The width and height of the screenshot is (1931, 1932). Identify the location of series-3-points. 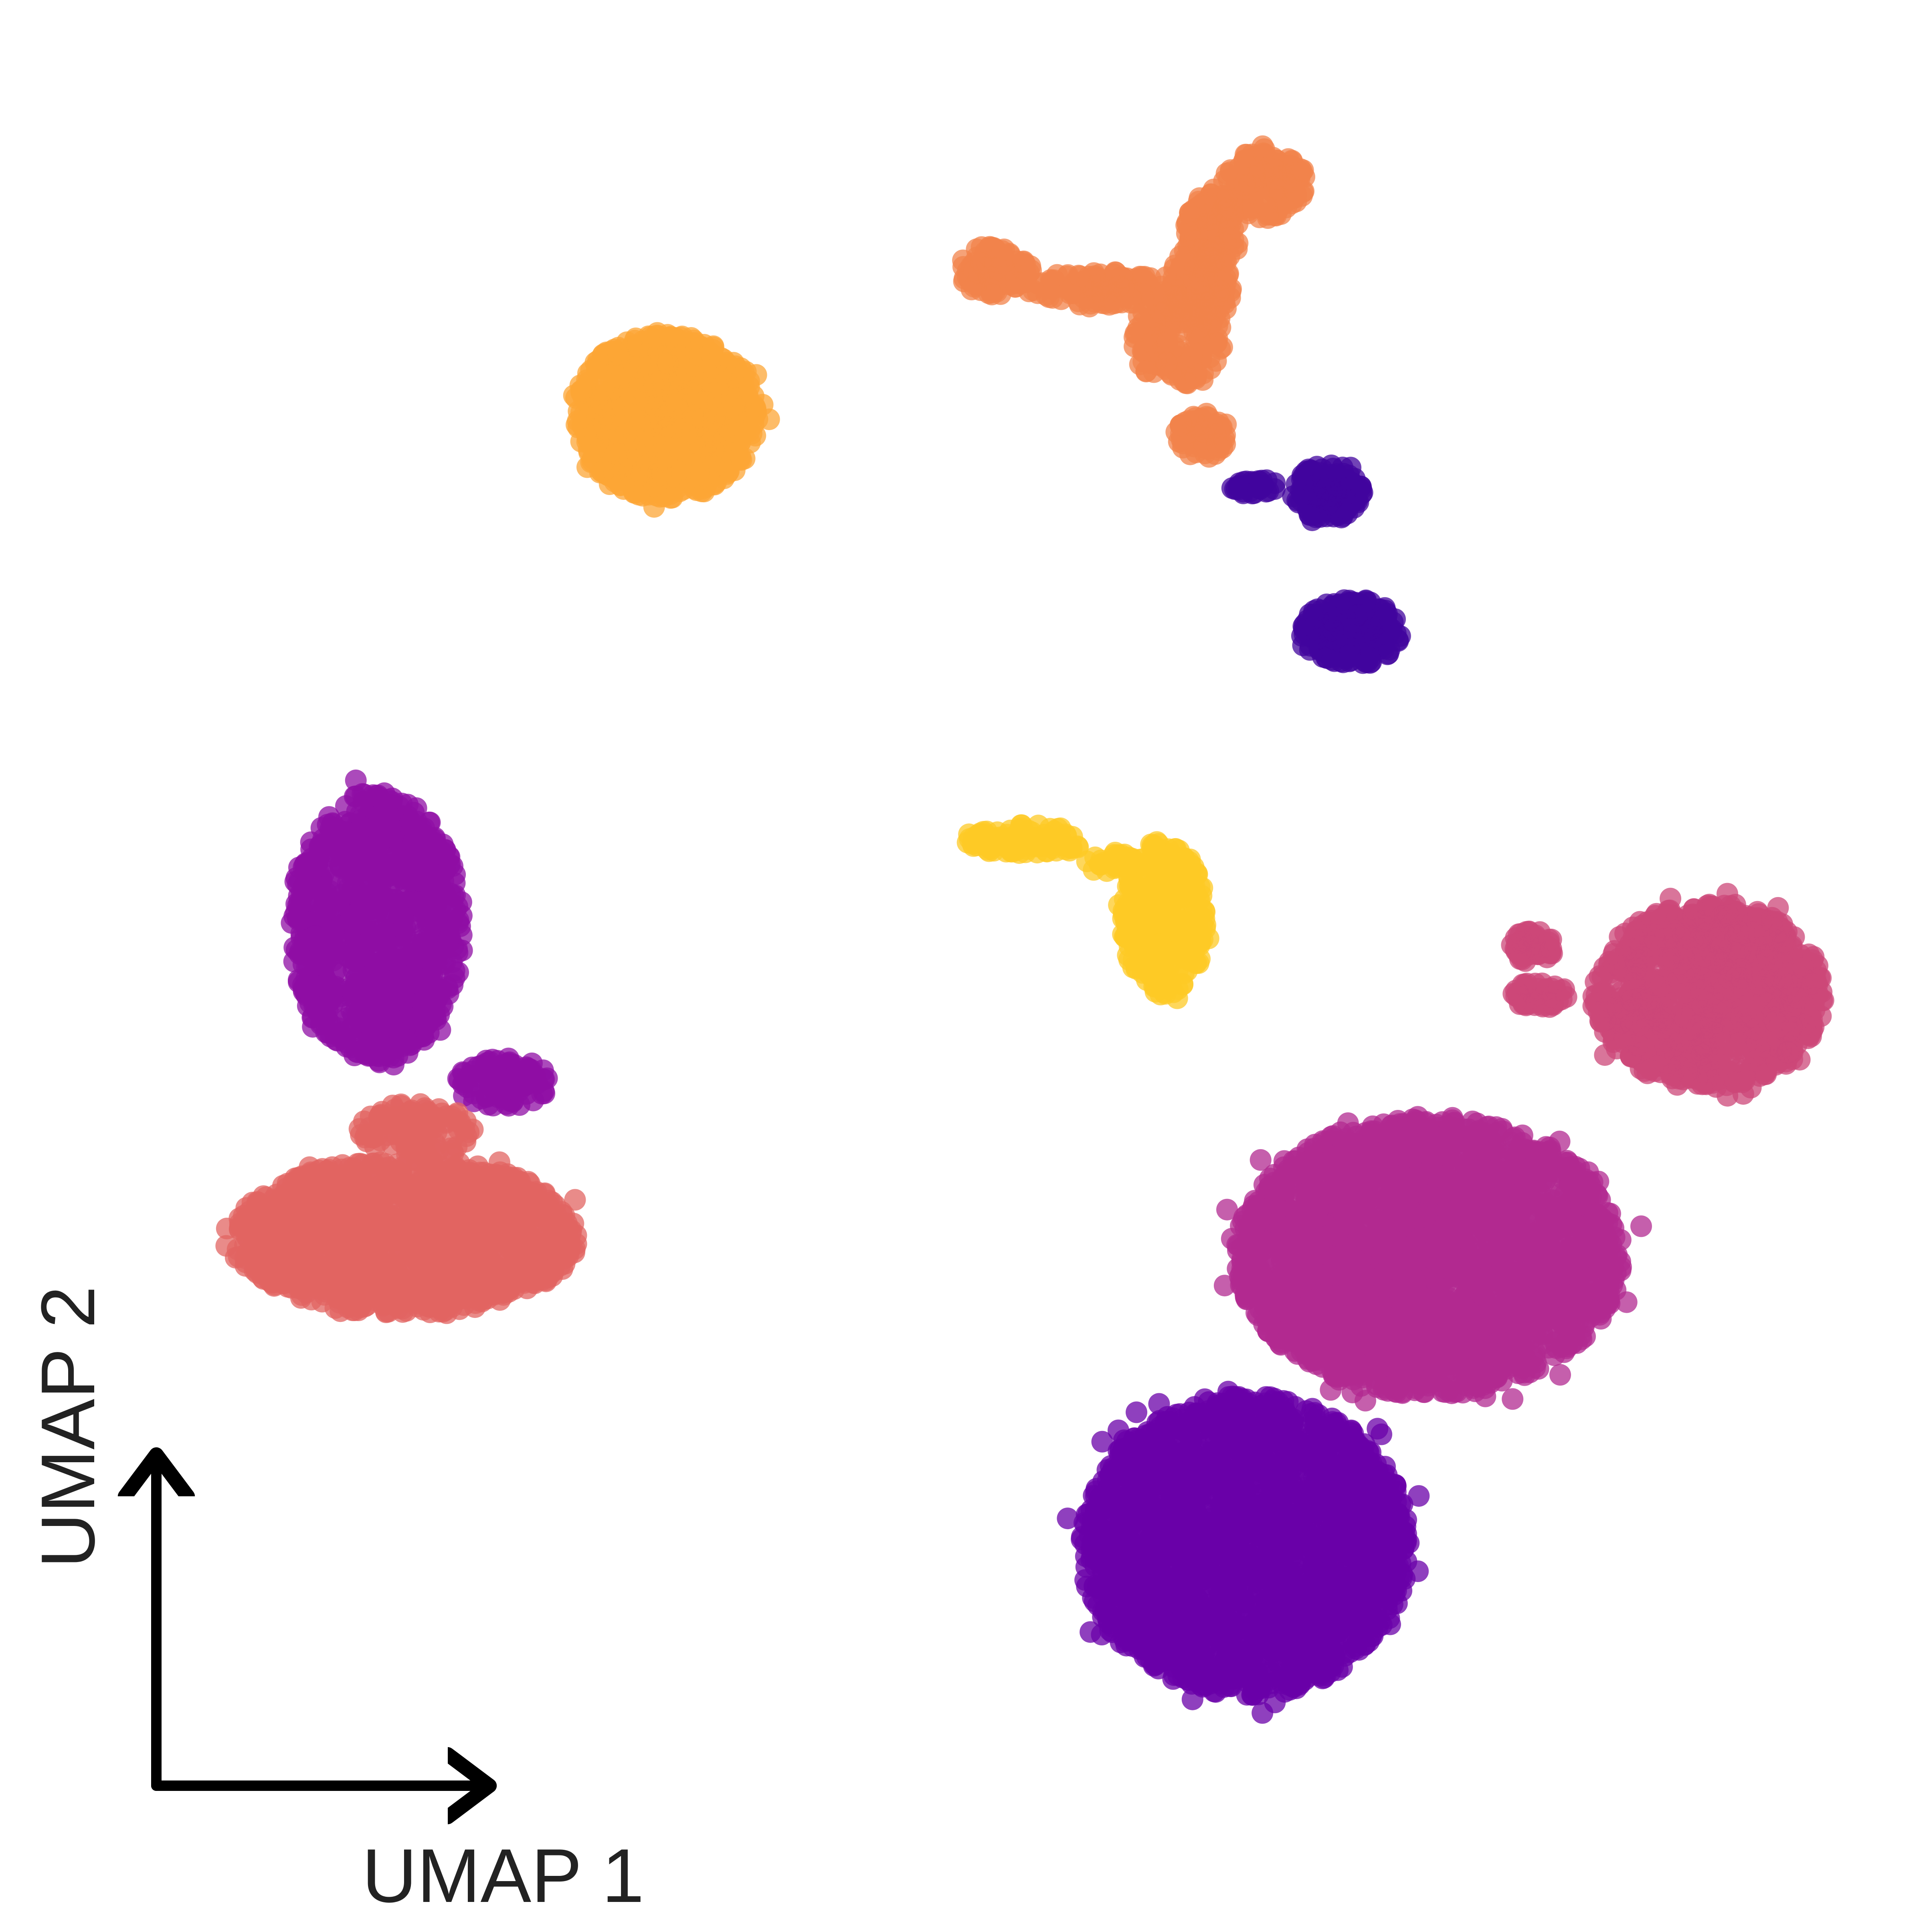
(1087, 911).